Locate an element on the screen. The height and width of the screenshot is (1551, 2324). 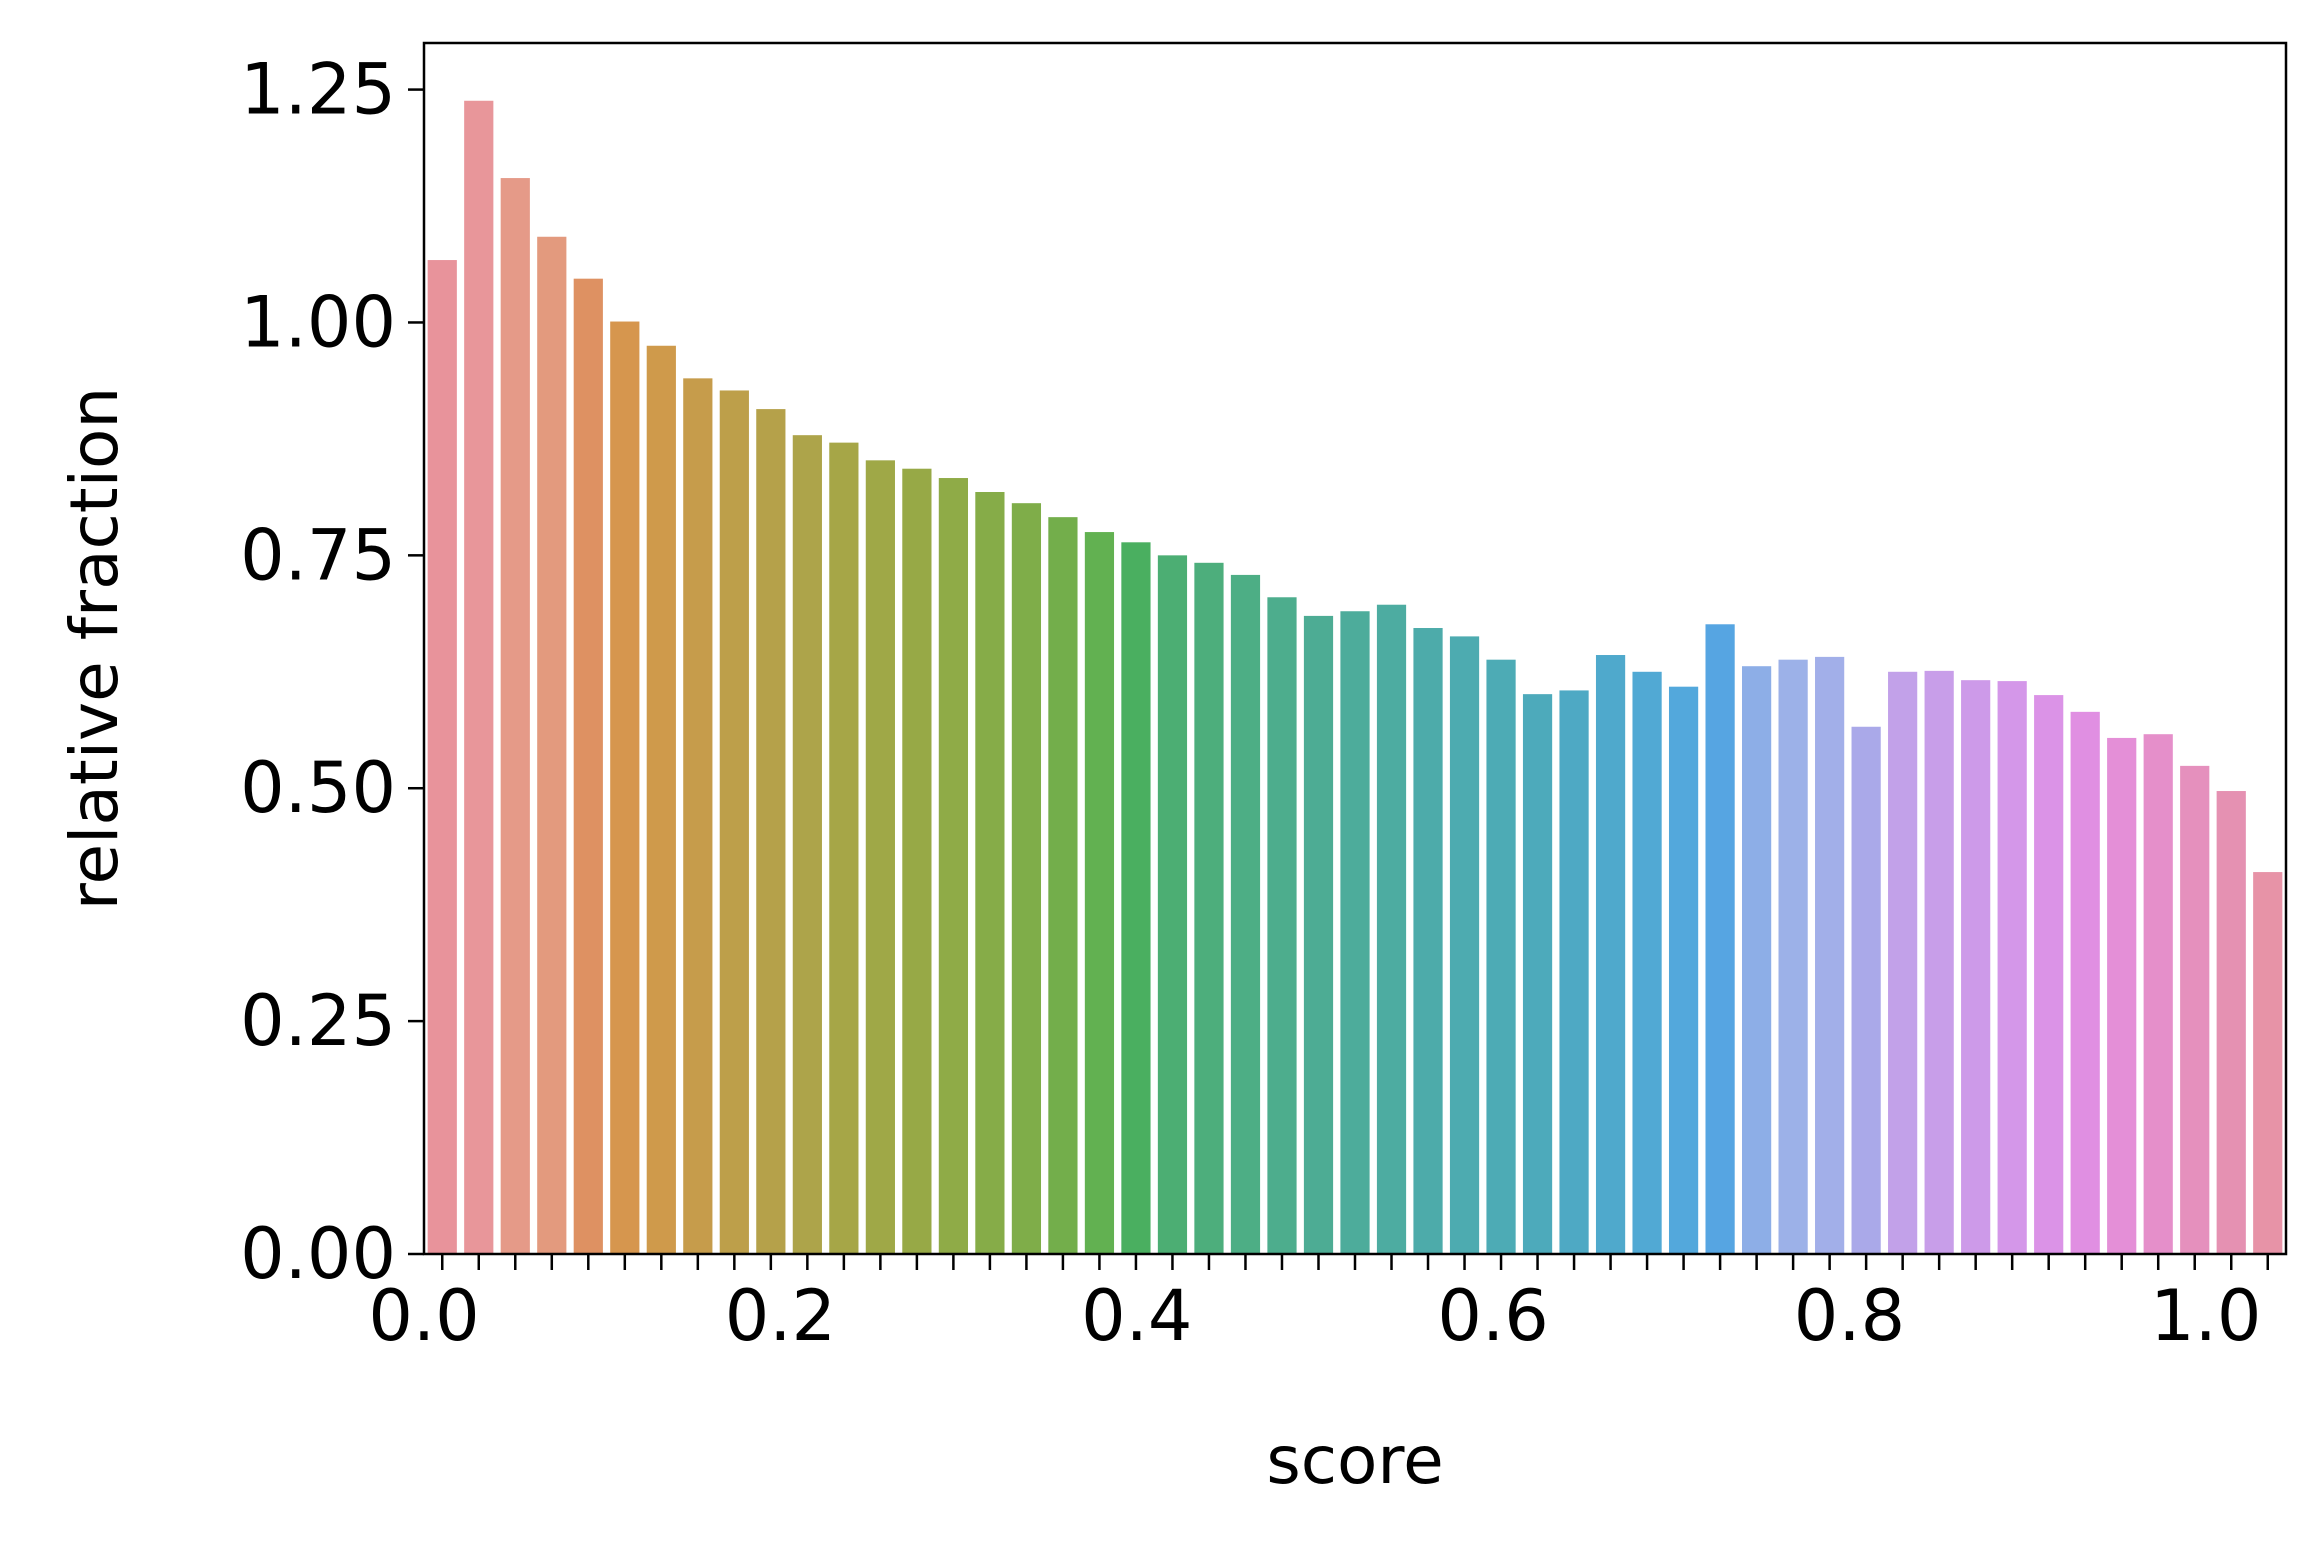
bar-0.84 is located at coordinates (1939, 962).